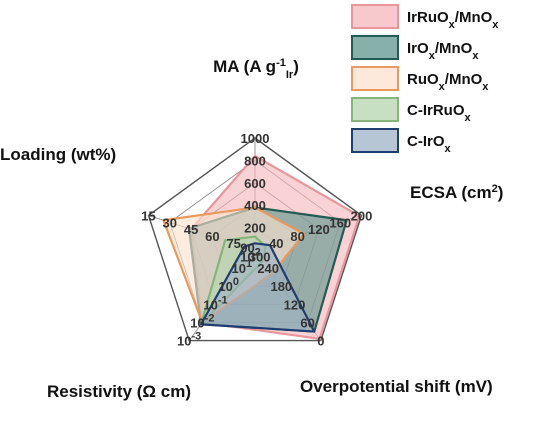 The height and width of the screenshot is (431, 537). What do you see at coordinates (255, 183) in the screenshot?
I see `tick-label-ma-2: 600` at bounding box center [255, 183].